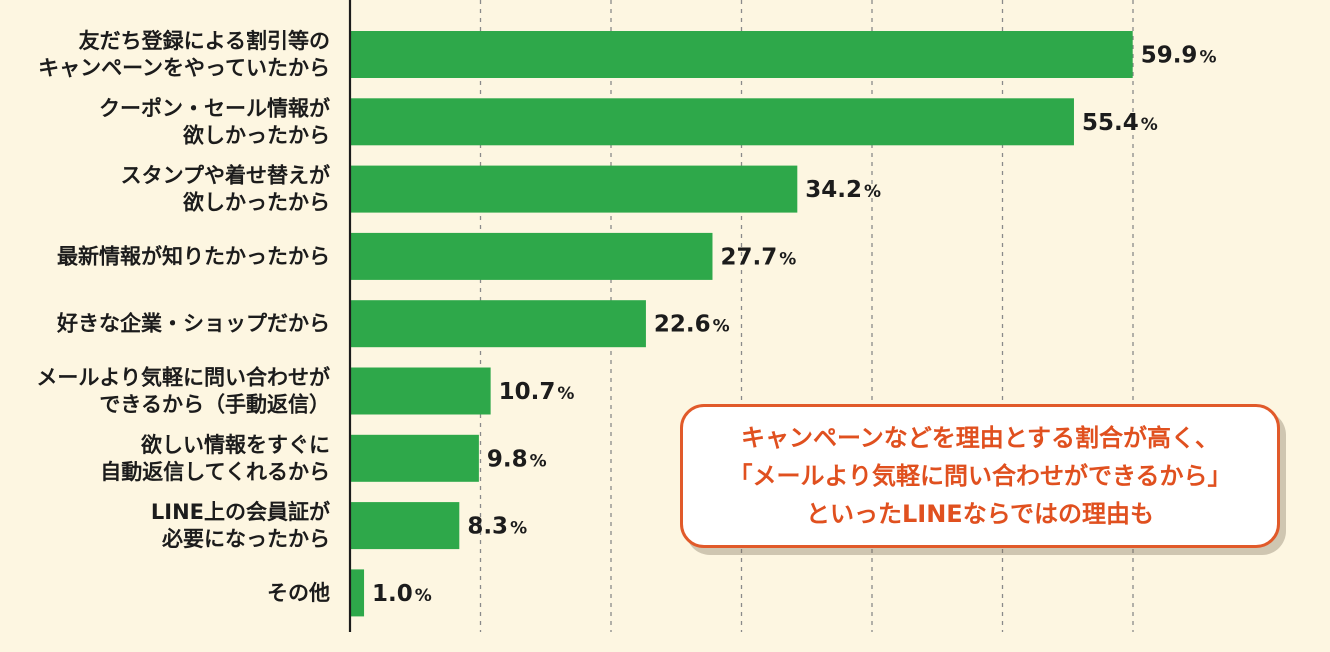 Image resolution: width=1330 pixels, height=652 pixels. Describe the element at coordinates (392, 594) in the screenshot. I see `data-label-value: 1.0` at that location.